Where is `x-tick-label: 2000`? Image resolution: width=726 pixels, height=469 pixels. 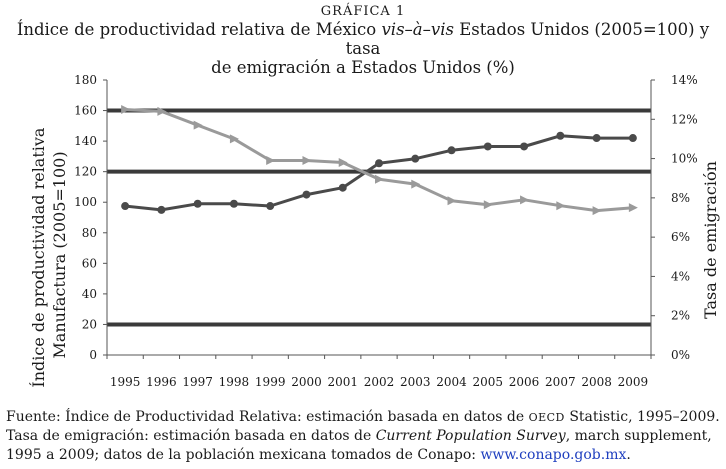
x-tick-label: 2000 is located at coordinates (306, 382).